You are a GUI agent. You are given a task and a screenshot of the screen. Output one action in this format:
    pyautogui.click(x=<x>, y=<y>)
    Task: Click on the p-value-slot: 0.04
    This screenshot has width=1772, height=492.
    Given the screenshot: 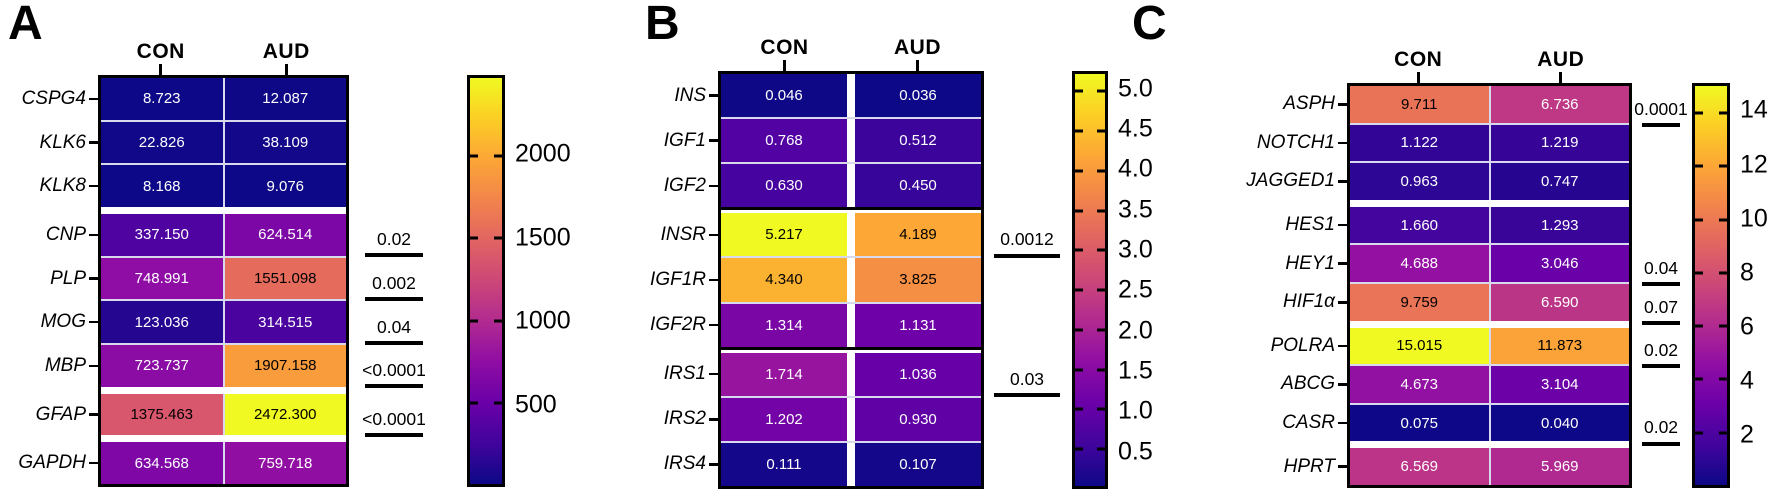 What is the action you would take?
    pyautogui.click(x=394, y=323)
    